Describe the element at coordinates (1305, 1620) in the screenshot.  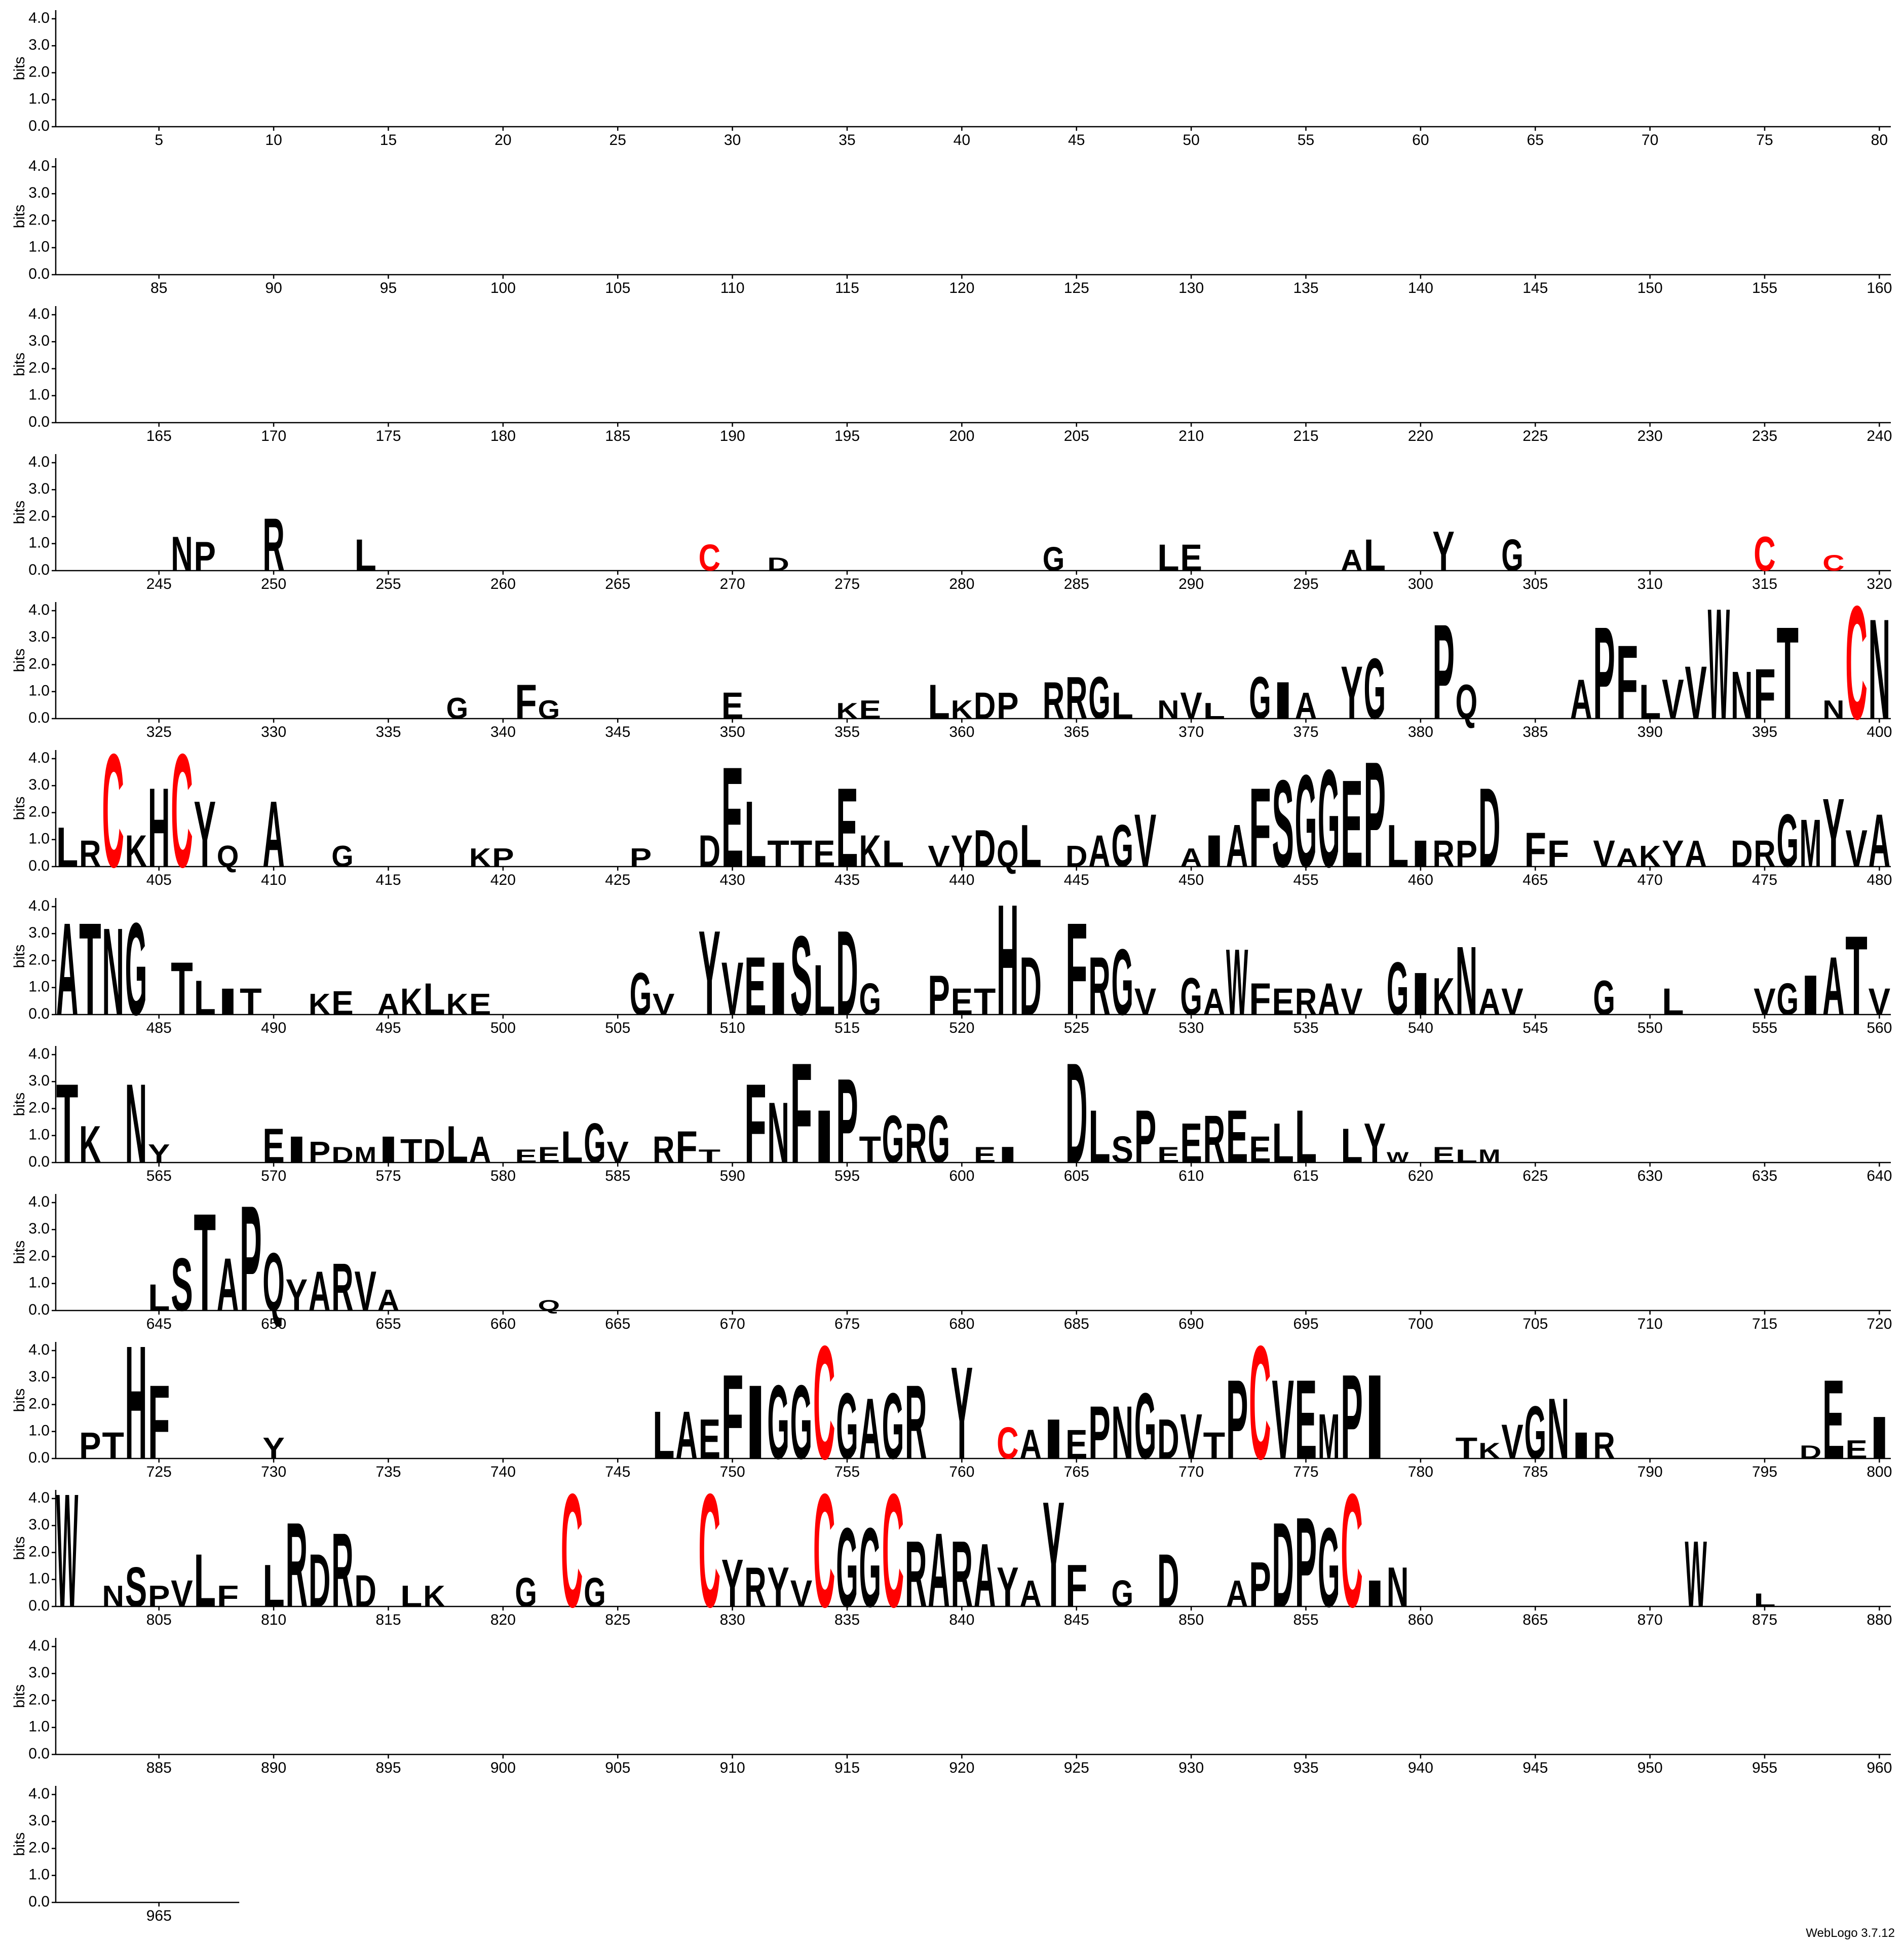
I see `x-tick-label: 855` at that location.